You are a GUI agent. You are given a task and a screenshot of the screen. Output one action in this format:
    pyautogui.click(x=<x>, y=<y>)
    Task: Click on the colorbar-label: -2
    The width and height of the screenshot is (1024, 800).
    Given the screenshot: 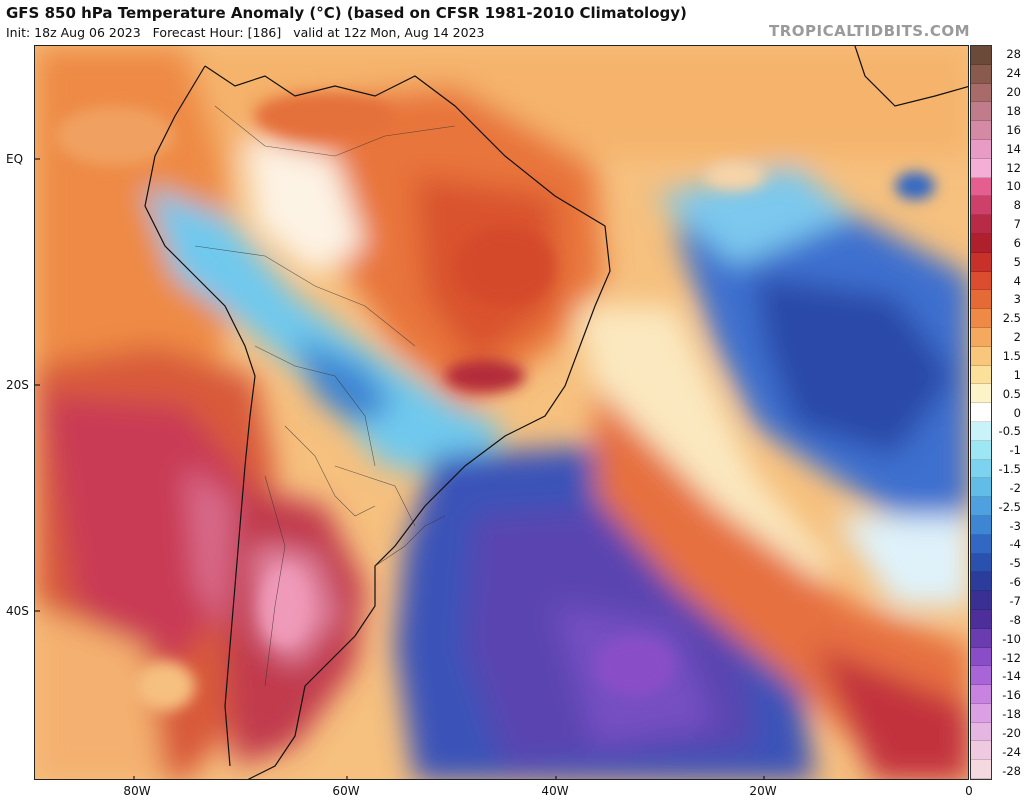 What is the action you would take?
    pyautogui.click(x=1015, y=487)
    